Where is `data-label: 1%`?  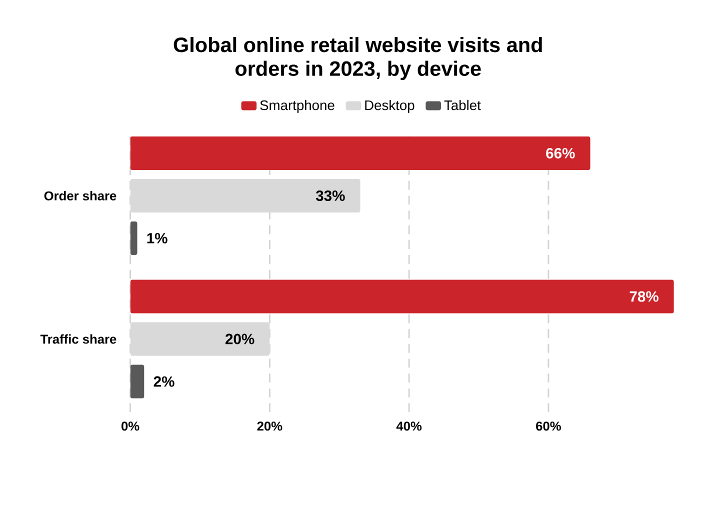
data-label: 1% is located at coordinates (157, 238).